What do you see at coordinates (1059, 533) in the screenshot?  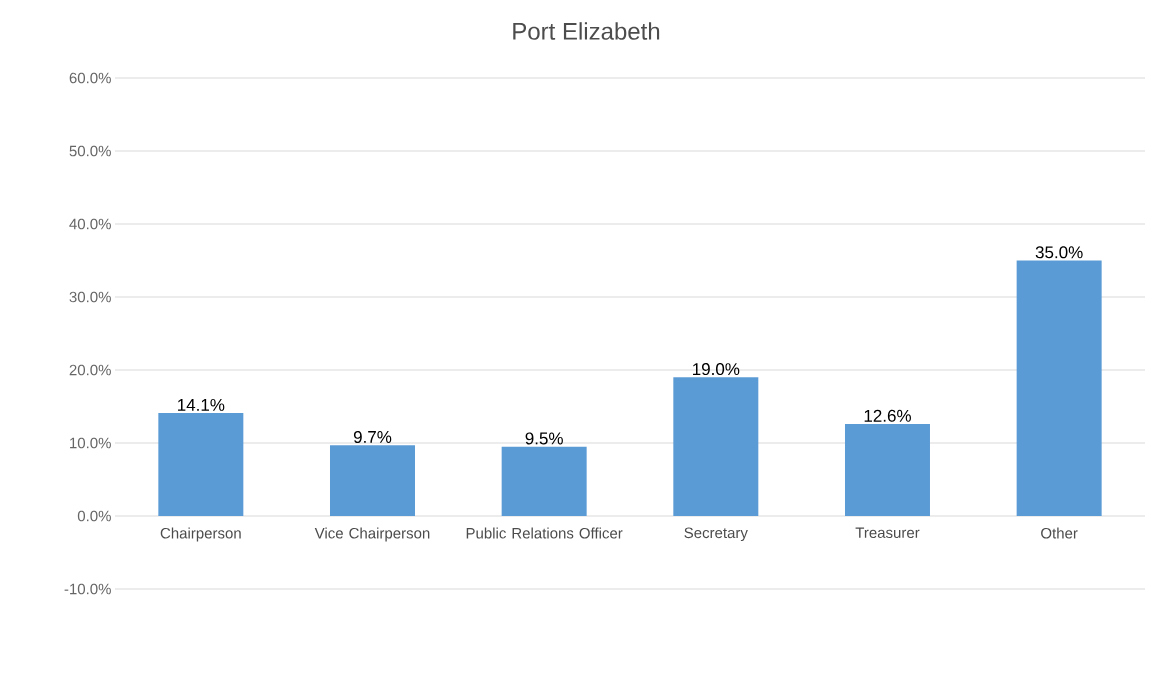 I see `x-tick-label: Other` at bounding box center [1059, 533].